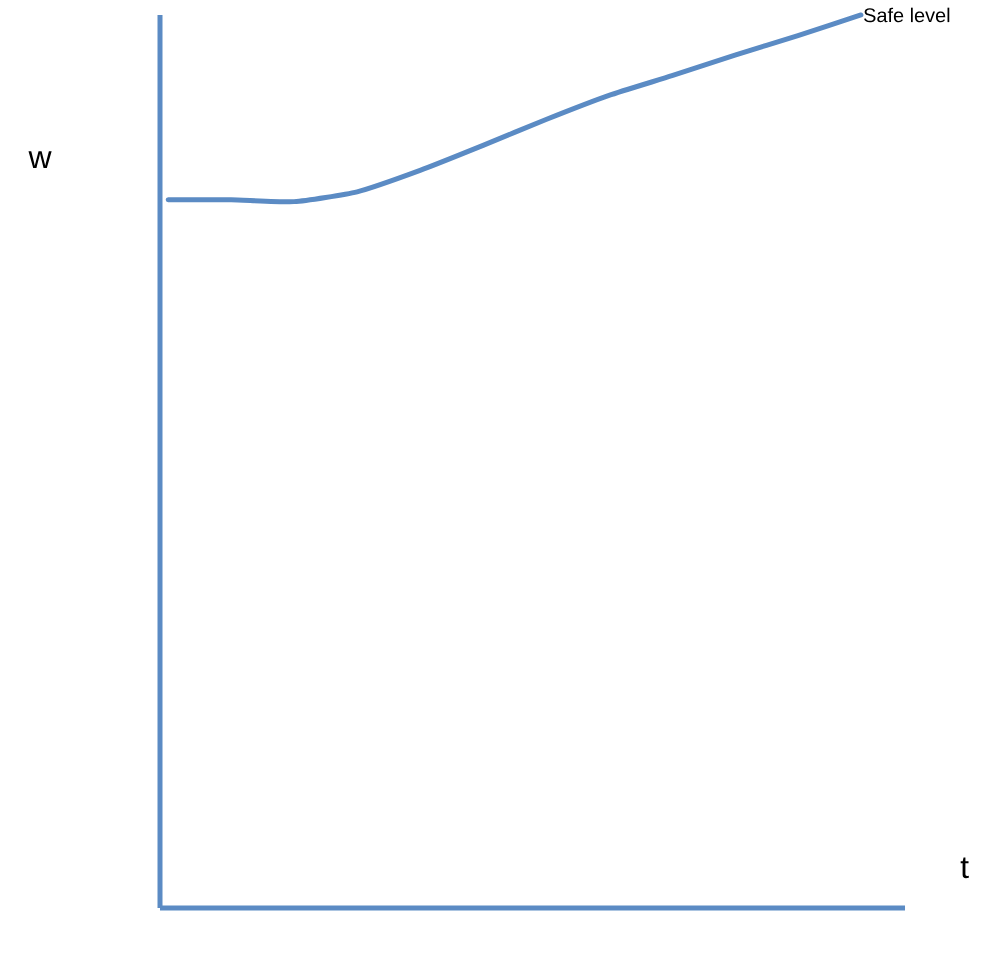 Image resolution: width=1004 pixels, height=957 pixels. Describe the element at coordinates (40, 160) in the screenshot. I see `y-axis-title: w` at that location.